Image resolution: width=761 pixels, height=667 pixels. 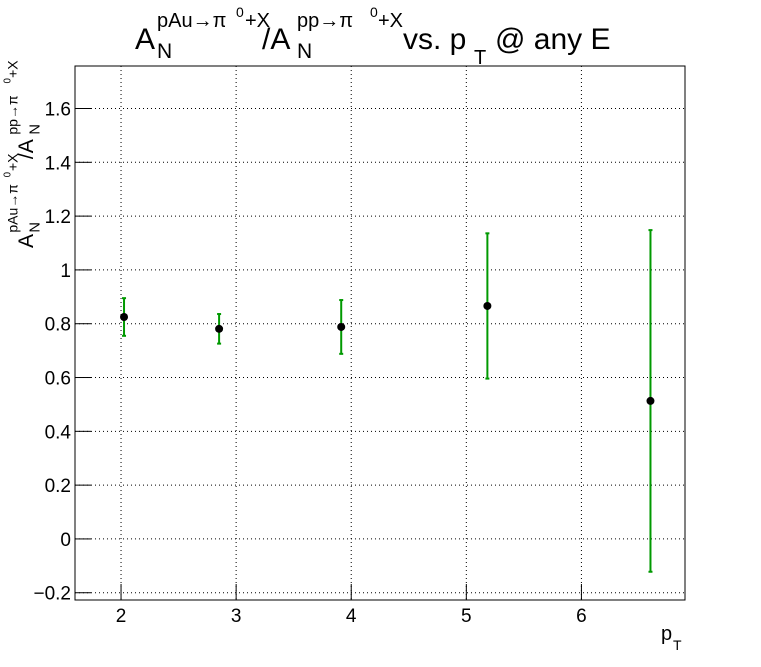 I want to click on x-label-part: p, so click(x=666, y=634).